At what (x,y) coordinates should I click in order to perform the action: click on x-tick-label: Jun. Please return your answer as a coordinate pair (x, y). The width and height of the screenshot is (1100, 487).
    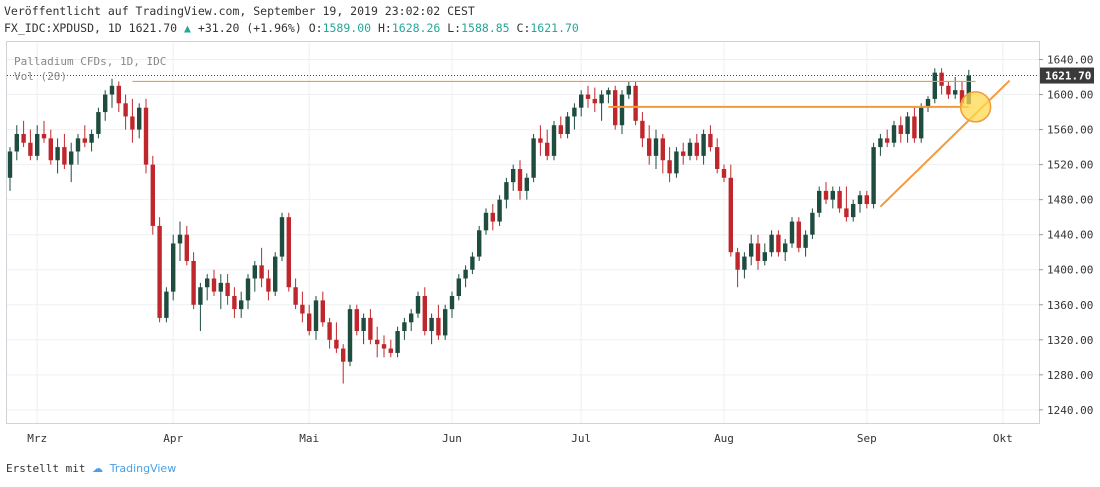
    Looking at the image, I should click on (452, 438).